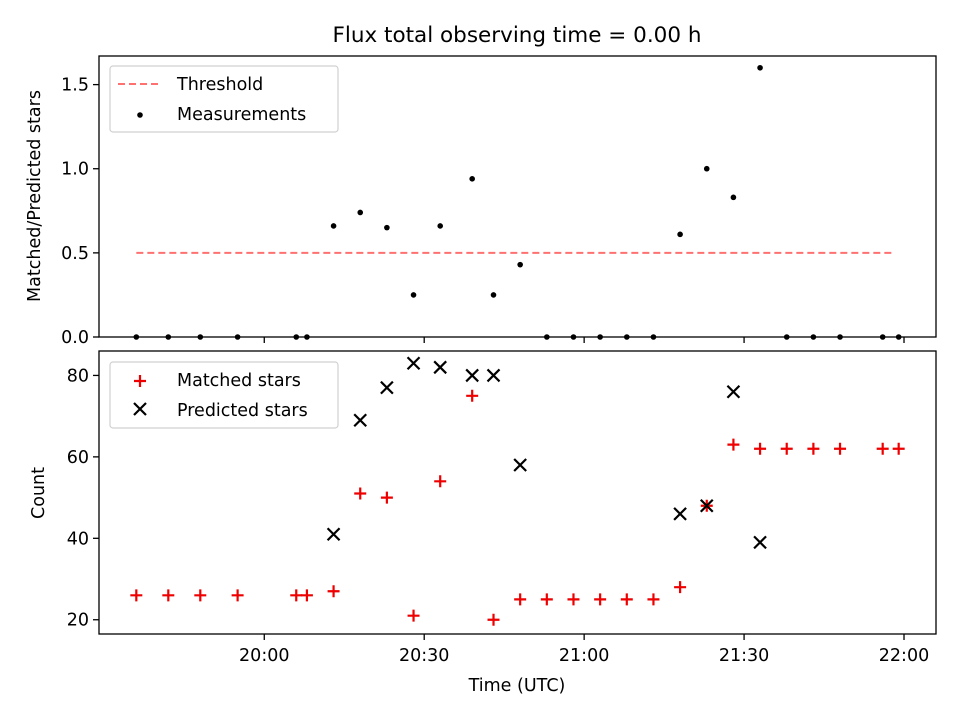  Describe the element at coordinates (140, 381) in the screenshot. I see `legend-matched-swatch` at that location.